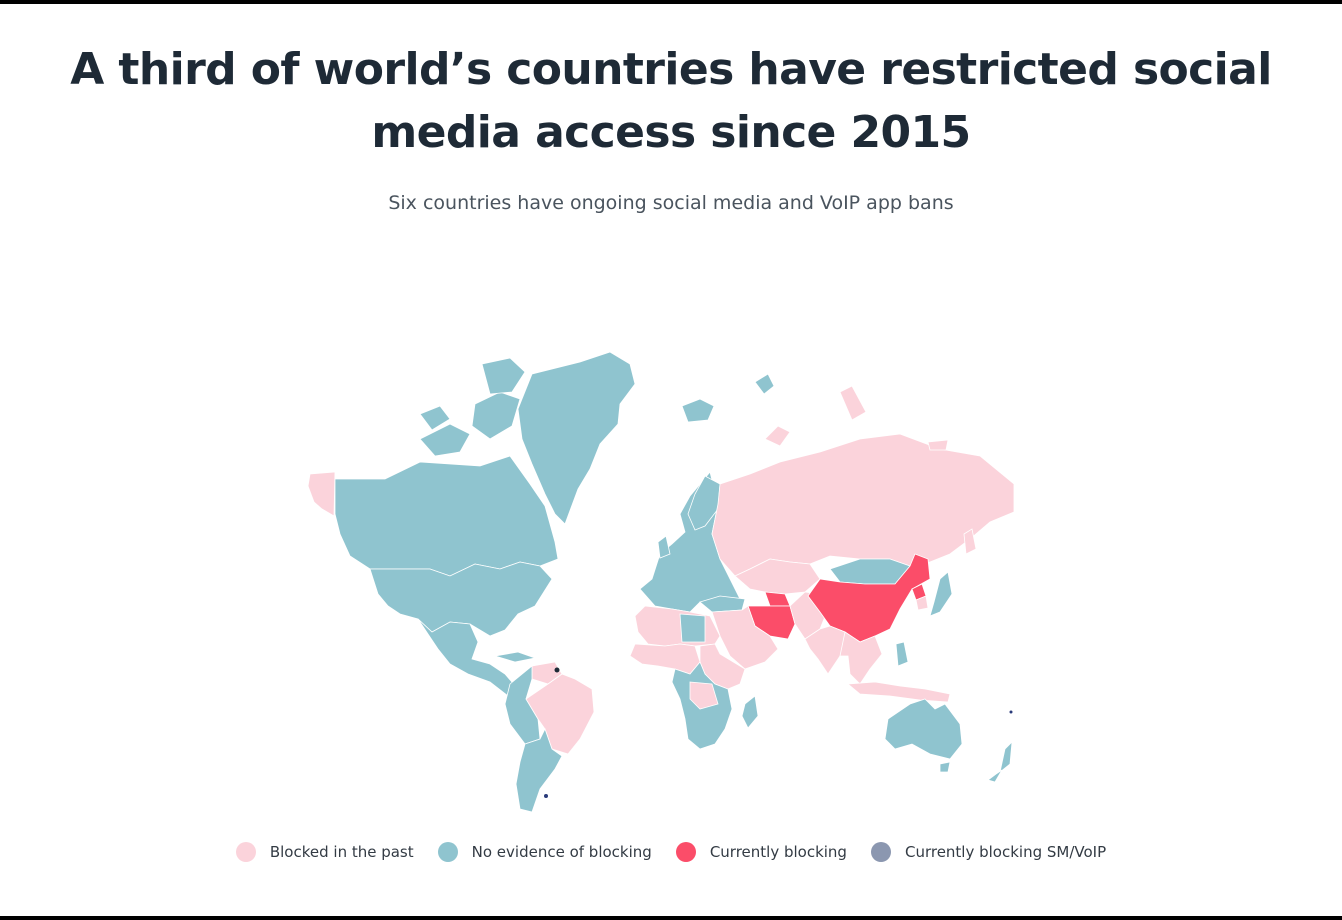 The height and width of the screenshot is (920, 1342). What do you see at coordinates (778, 852) in the screenshot?
I see `legend-label-currently-blocking: Currently blocking` at bounding box center [778, 852].